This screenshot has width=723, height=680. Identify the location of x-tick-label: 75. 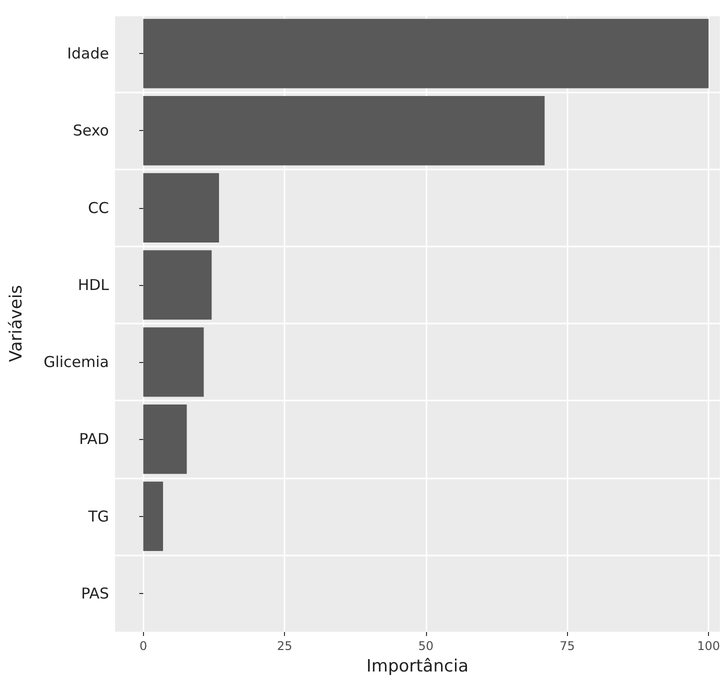
(567, 646).